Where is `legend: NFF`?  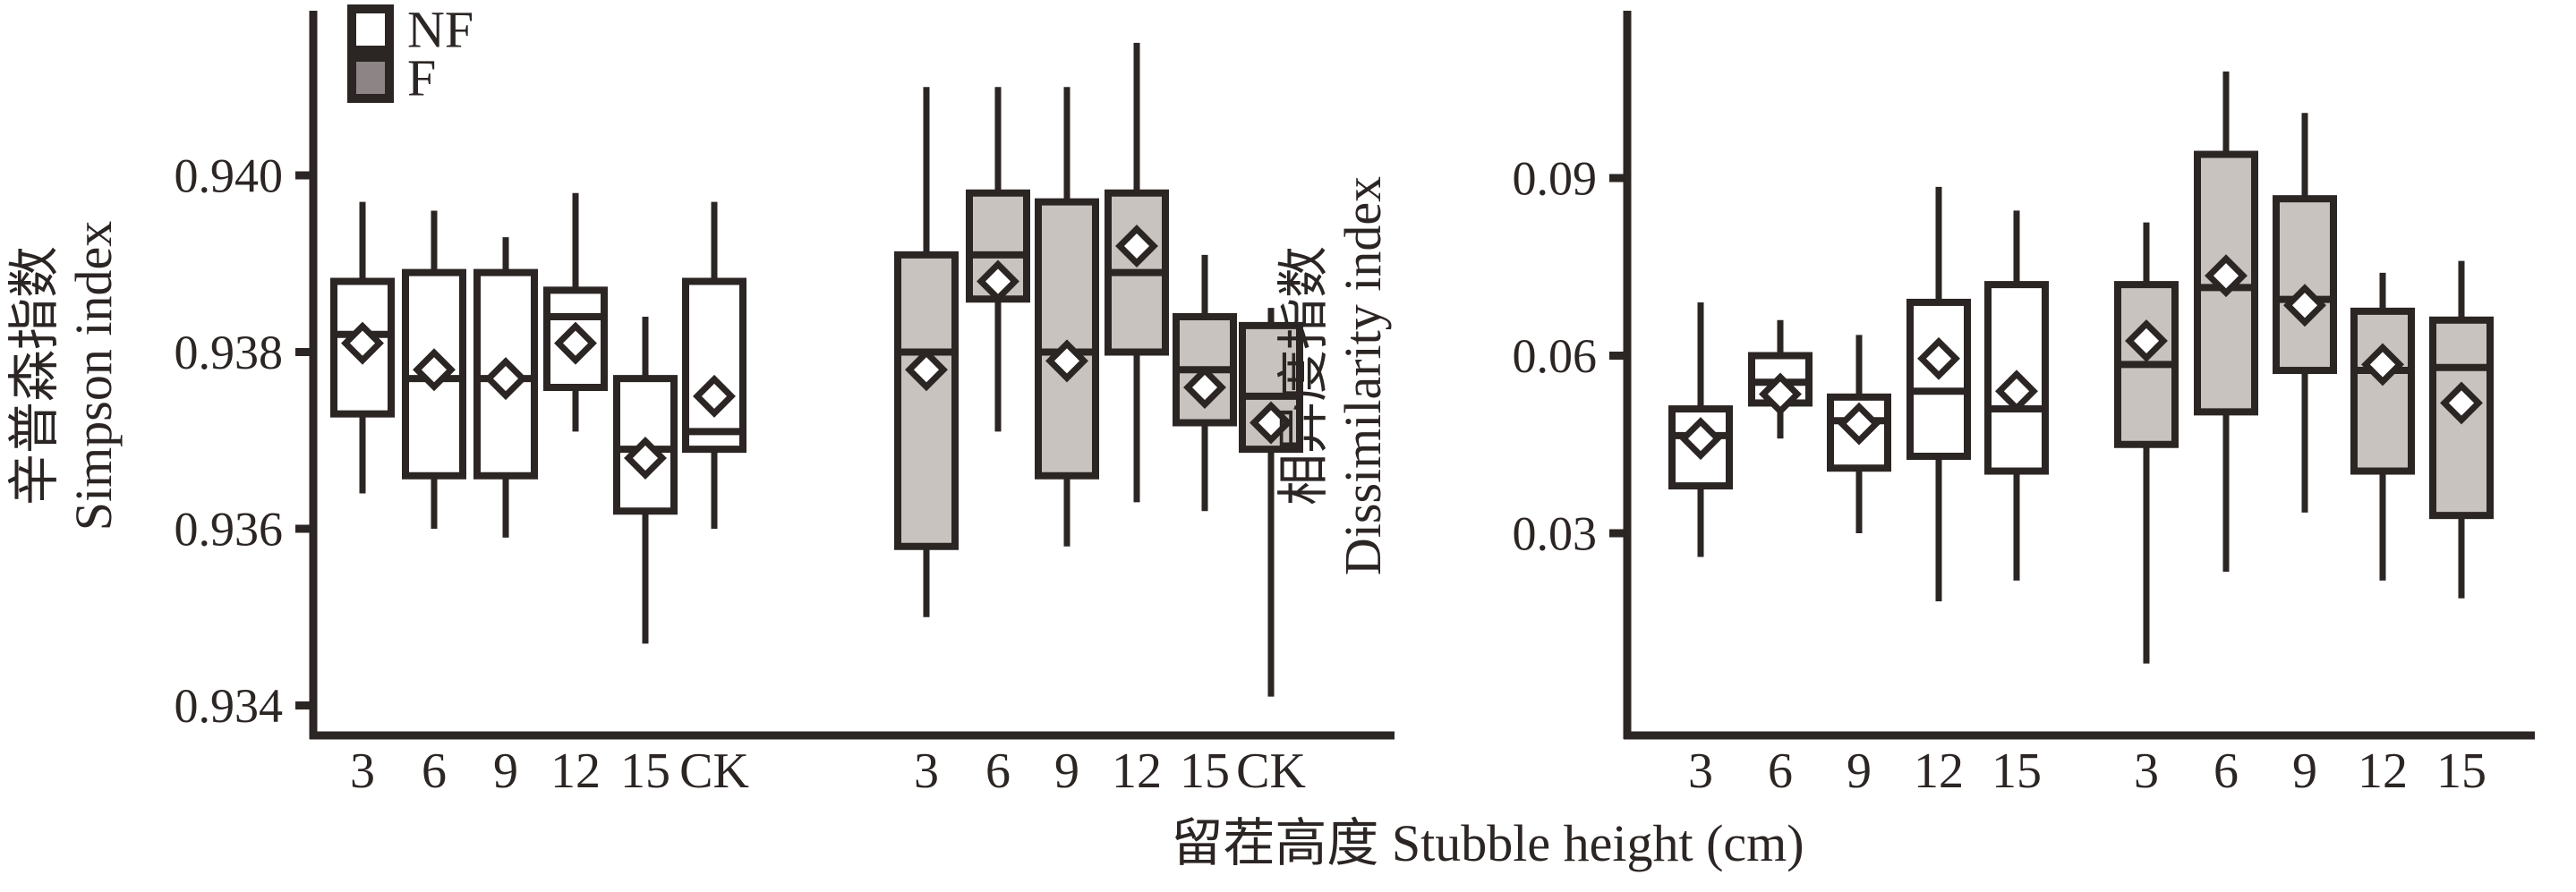 legend: NFF is located at coordinates (410, 54).